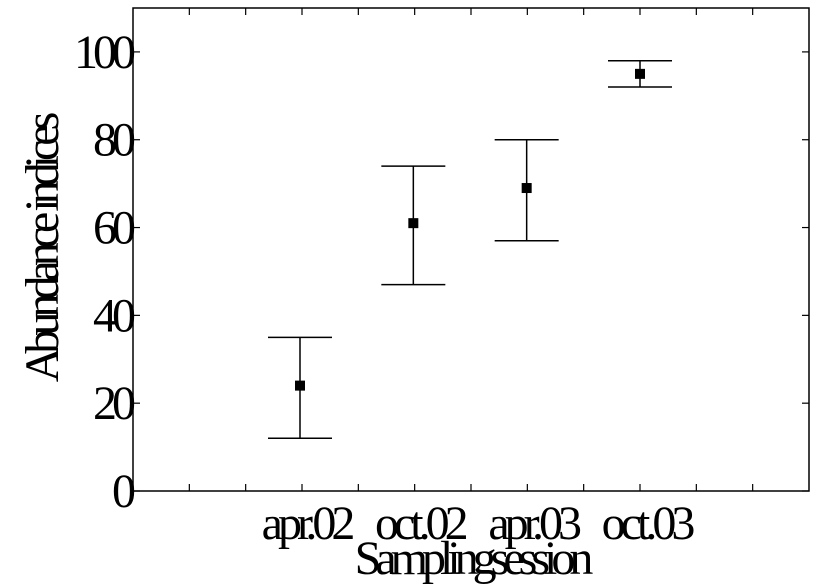  Describe the element at coordinates (474, 558) in the screenshot. I see `x-axis-label: Samplingsession` at that location.